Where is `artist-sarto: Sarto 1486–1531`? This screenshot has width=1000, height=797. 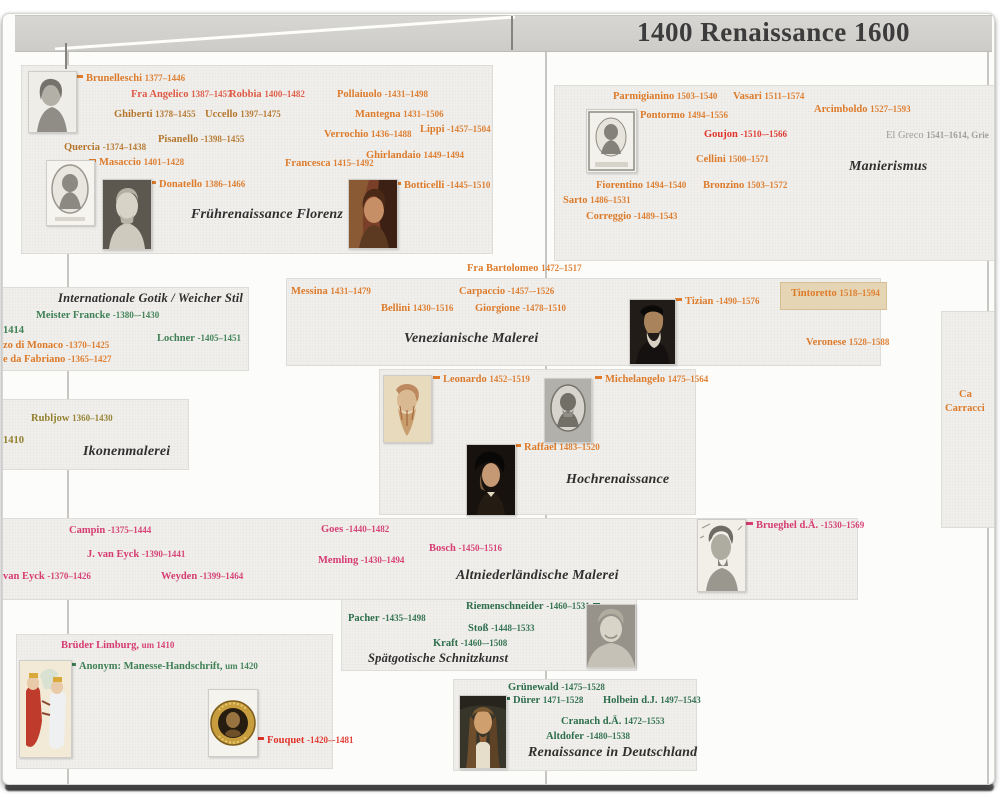
artist-sarto: Sarto 1486–1531 is located at coordinates (597, 200).